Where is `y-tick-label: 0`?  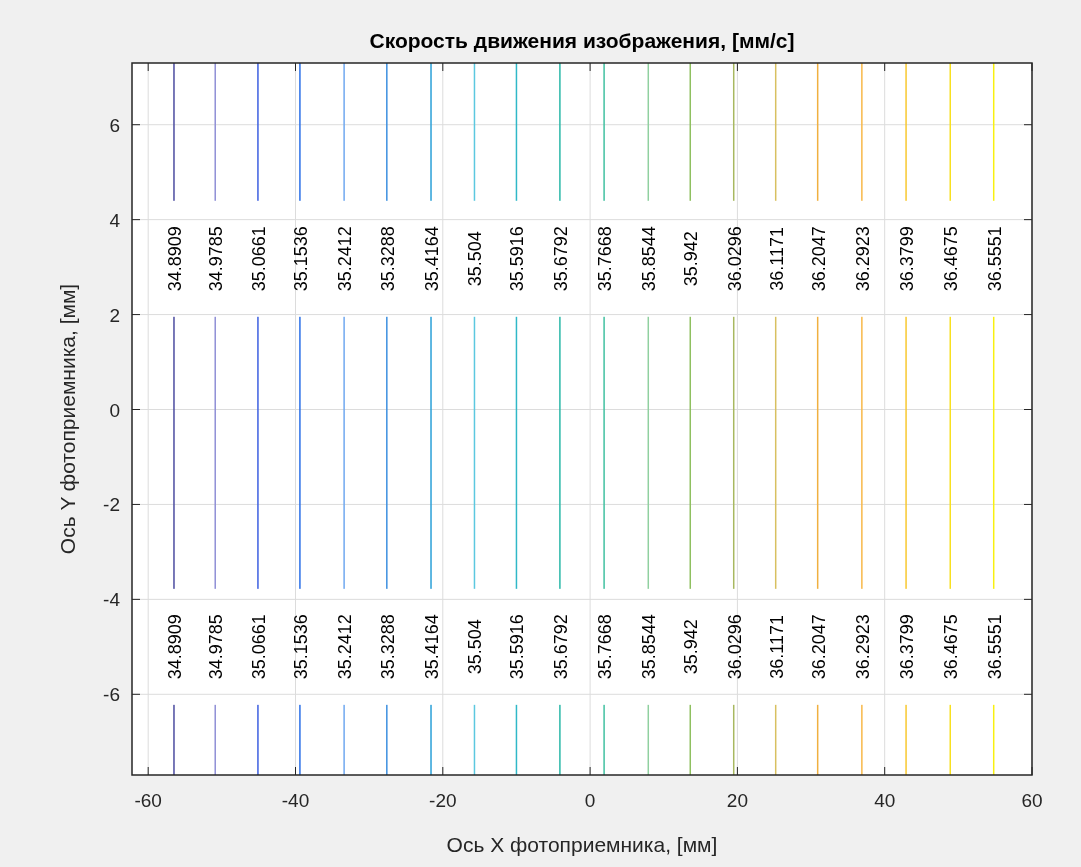
y-tick-label: 0 is located at coordinates (114, 410).